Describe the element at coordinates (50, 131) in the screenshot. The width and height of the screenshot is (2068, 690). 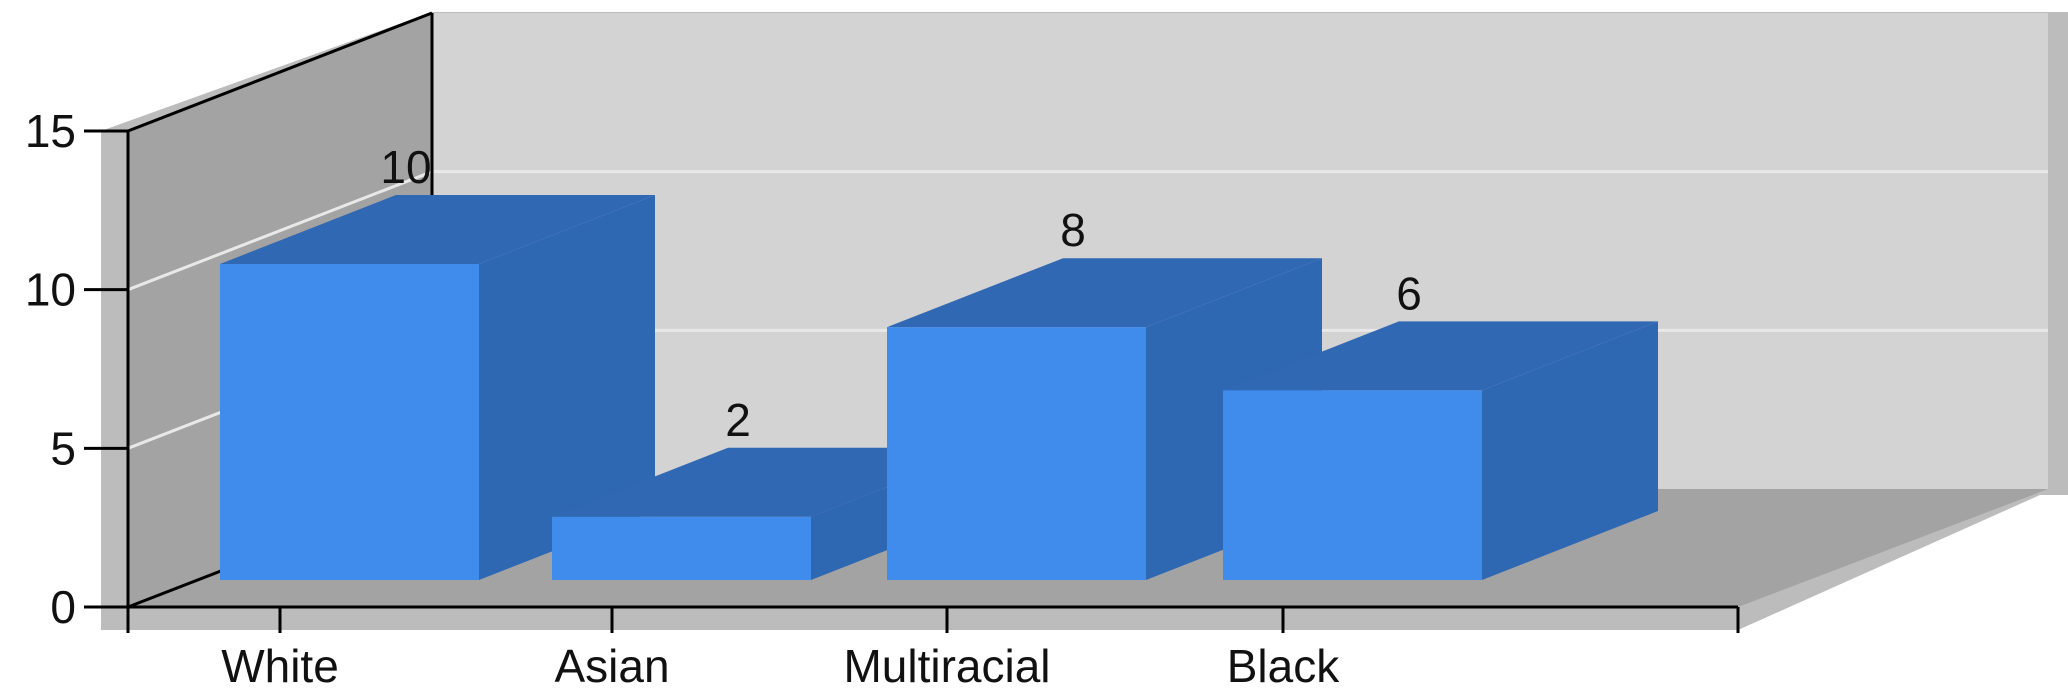
I see `y-tick-label-3: 15` at that location.